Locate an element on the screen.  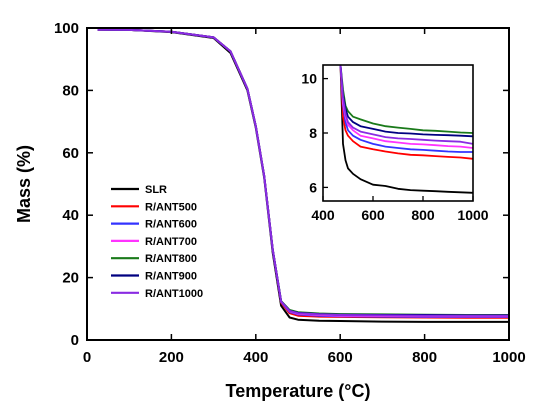
y-tick-label: 100 is located at coordinates (66, 28).